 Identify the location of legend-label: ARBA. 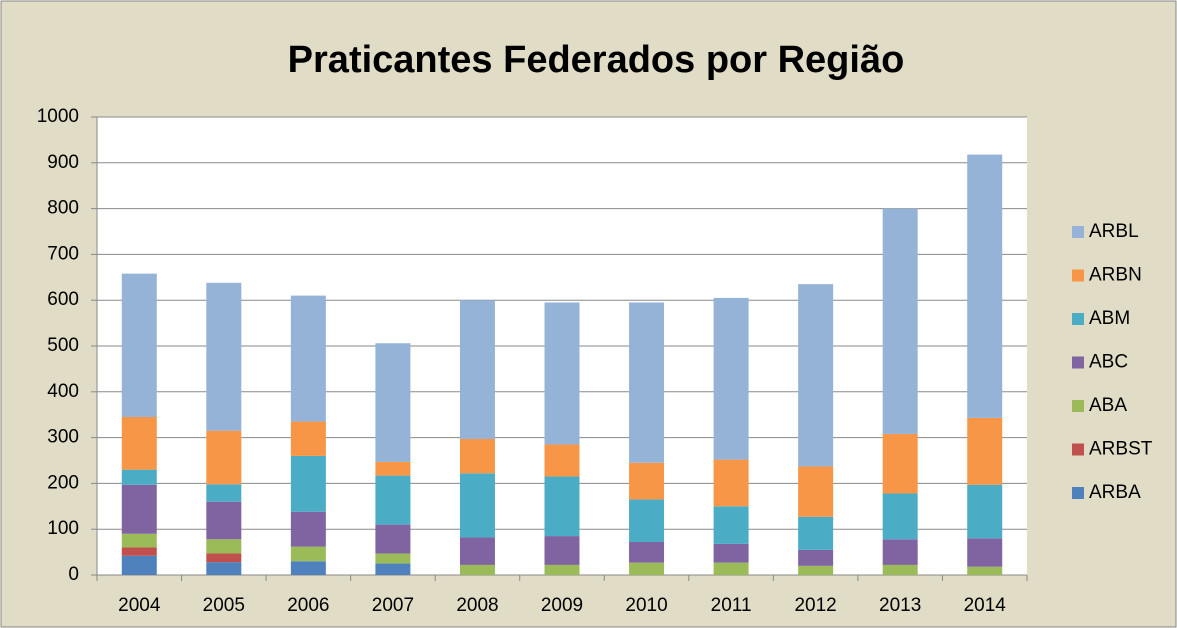
(1115, 492).